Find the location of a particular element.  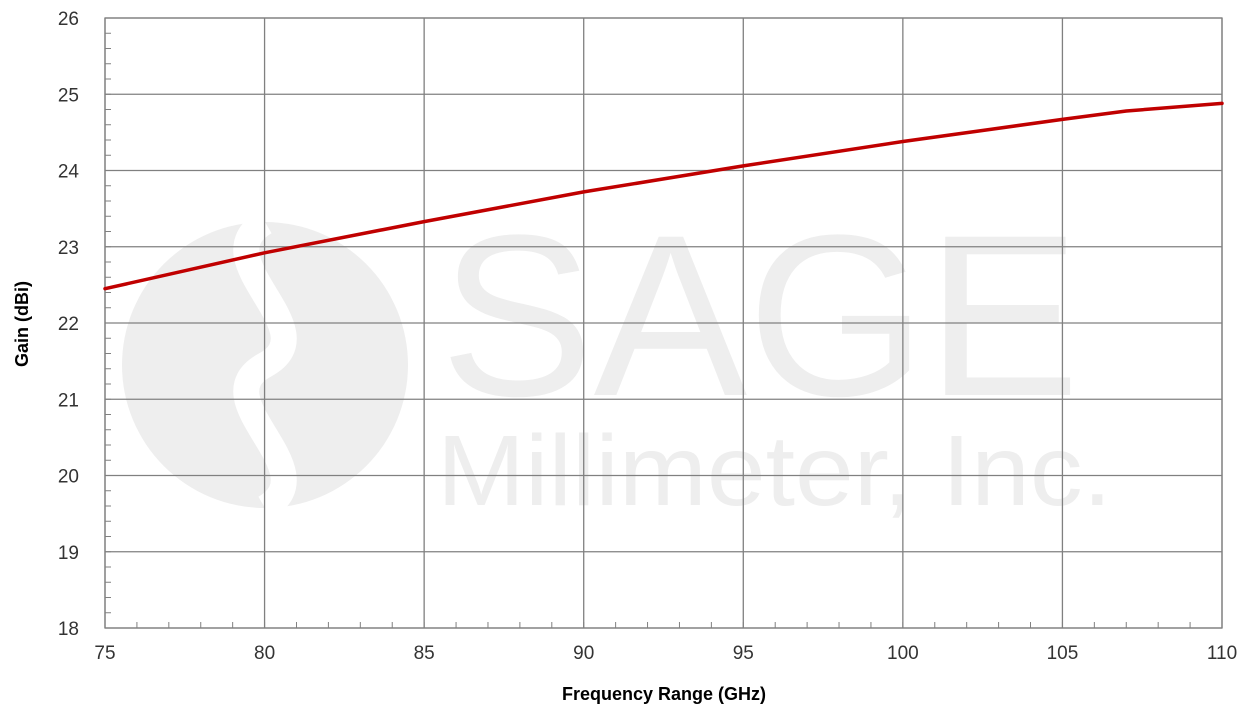

x-axis-title: Frequency Range (GHz) is located at coordinates (664, 694).